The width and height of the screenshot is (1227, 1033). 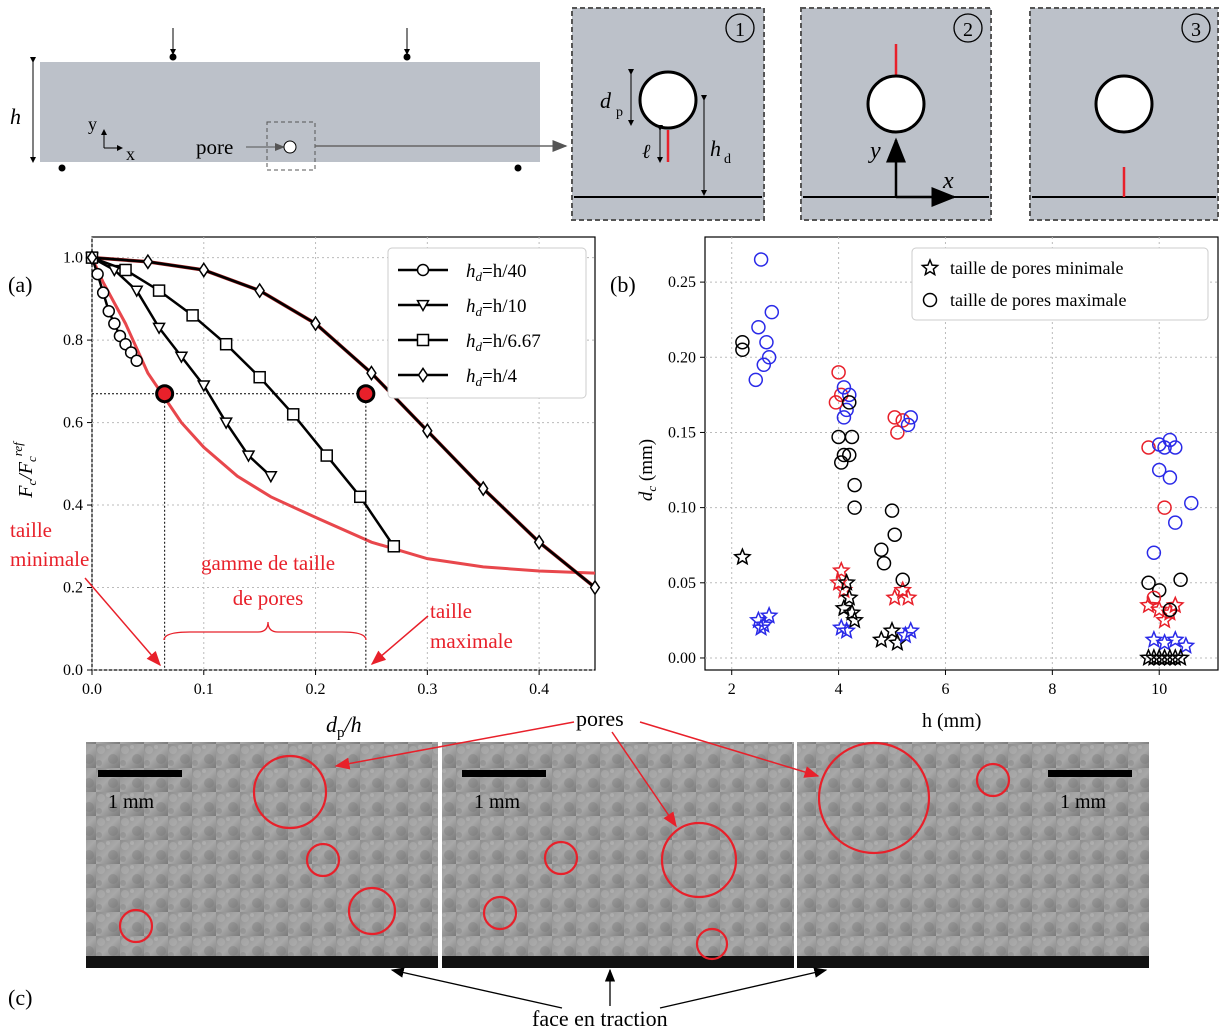 What do you see at coordinates (682, 658) in the screenshot?
I see `y-tick-label: 0.00` at bounding box center [682, 658].